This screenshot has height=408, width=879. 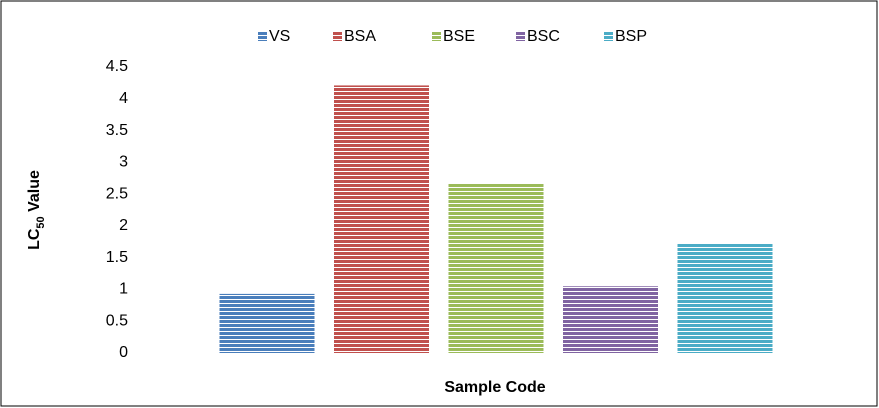 I want to click on y-label-sub: 50, so click(x=41, y=222).